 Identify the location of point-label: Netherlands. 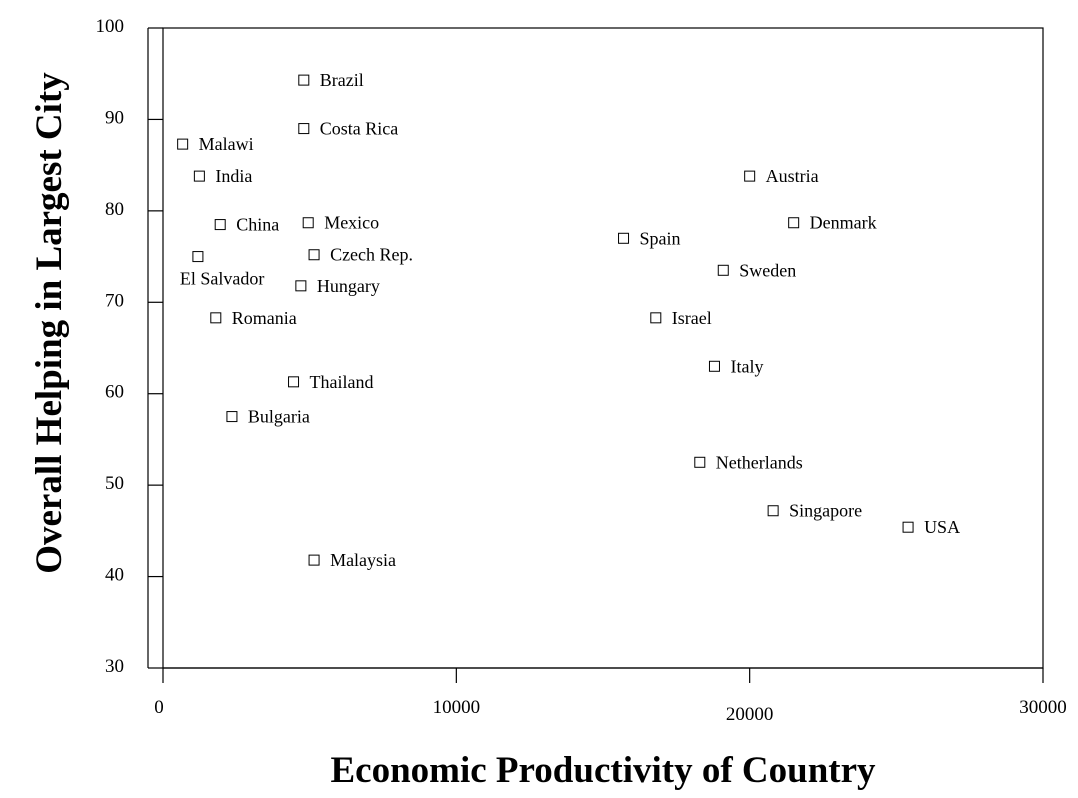
(759, 462).